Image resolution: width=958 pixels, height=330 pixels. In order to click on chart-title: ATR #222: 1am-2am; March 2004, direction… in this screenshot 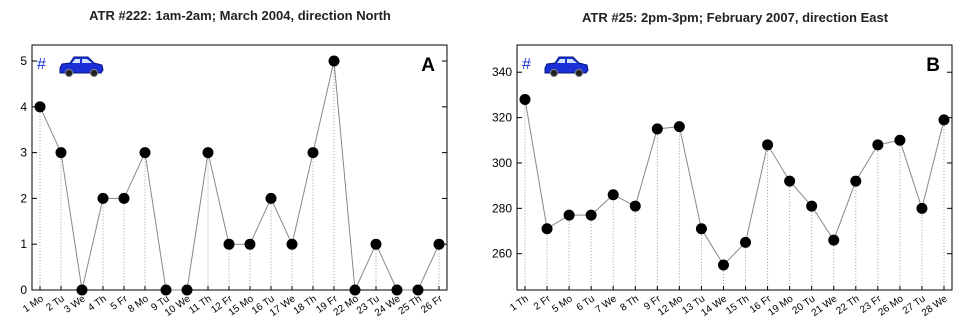, I will do `click(240, 15)`.